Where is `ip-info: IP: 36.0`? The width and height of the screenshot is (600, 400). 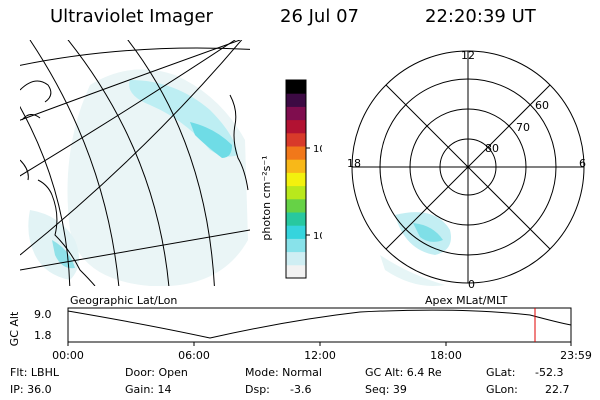 ip-info: IP: 36.0 is located at coordinates (31, 389).